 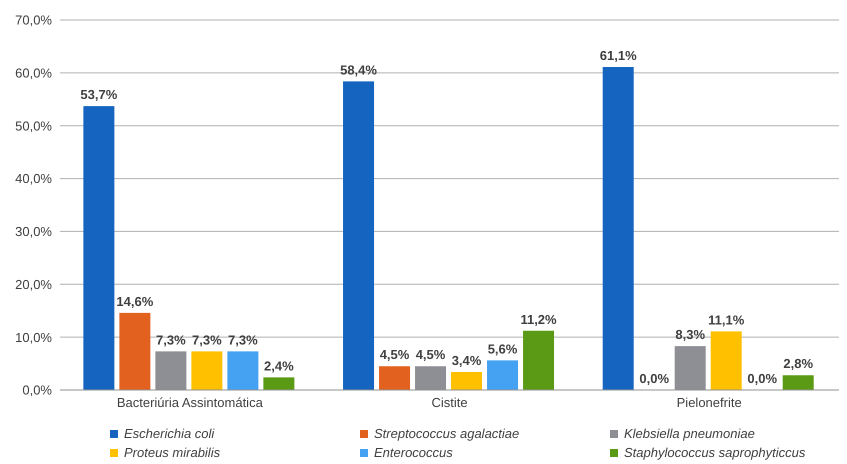 I want to click on x-tick-label: Cistite, so click(x=449, y=402).